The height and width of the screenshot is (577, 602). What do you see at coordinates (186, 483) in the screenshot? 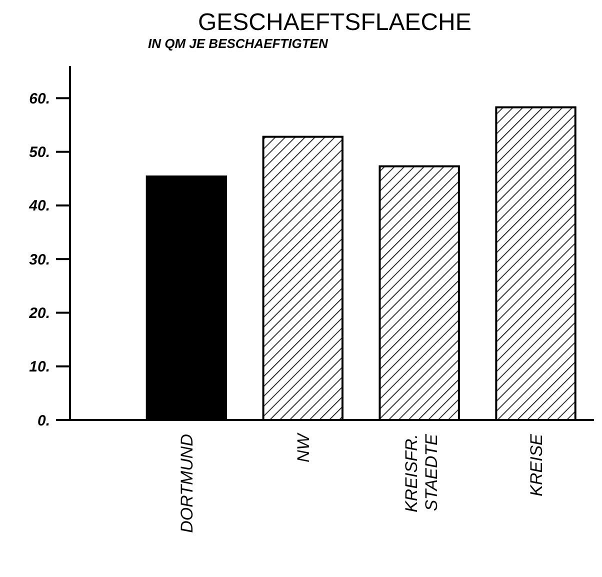
I see `x-tick-label: DORTMUND` at bounding box center [186, 483].